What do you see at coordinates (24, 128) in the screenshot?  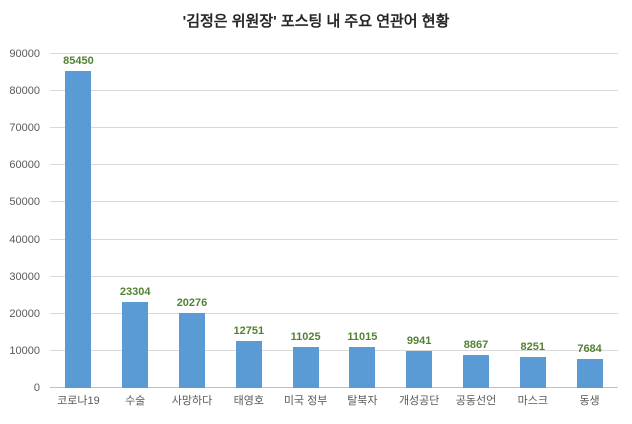 I see `y-tick-label: 70000` at bounding box center [24, 128].